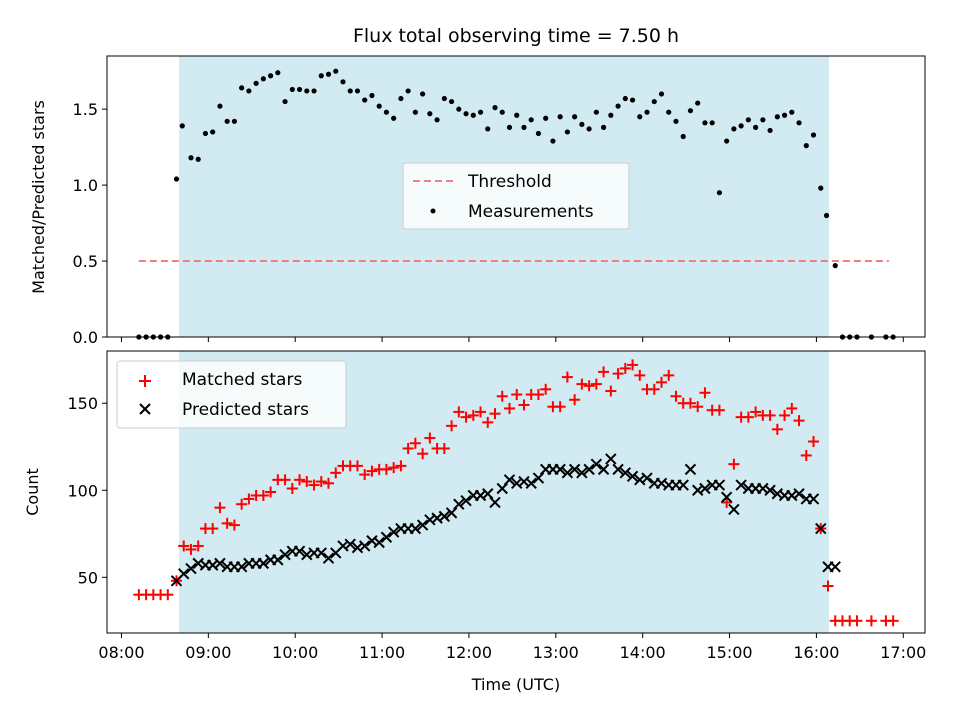 Image resolution: width=960 pixels, height=720 pixels. I want to click on legend-measurements-swatch, so click(433, 211).